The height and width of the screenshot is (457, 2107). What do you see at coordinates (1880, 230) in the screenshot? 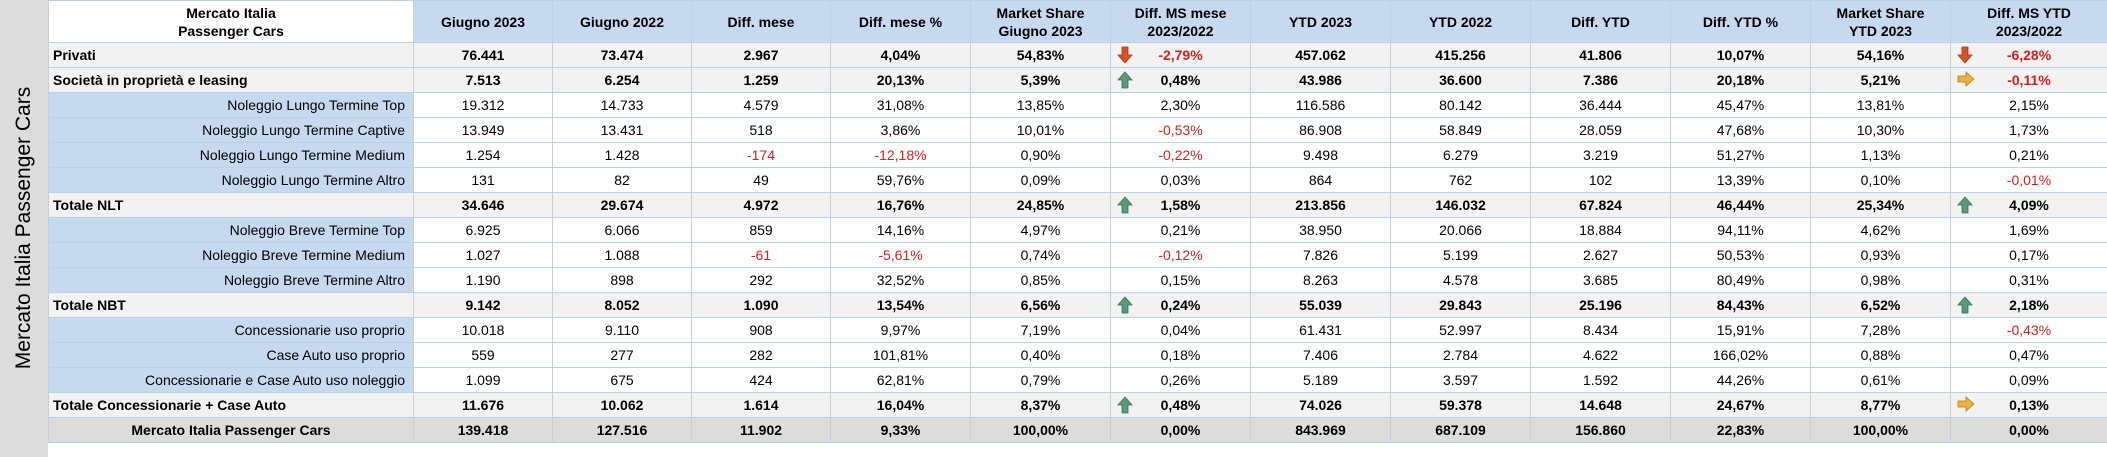
I see `table-cell: 4,62%` at bounding box center [1880, 230].